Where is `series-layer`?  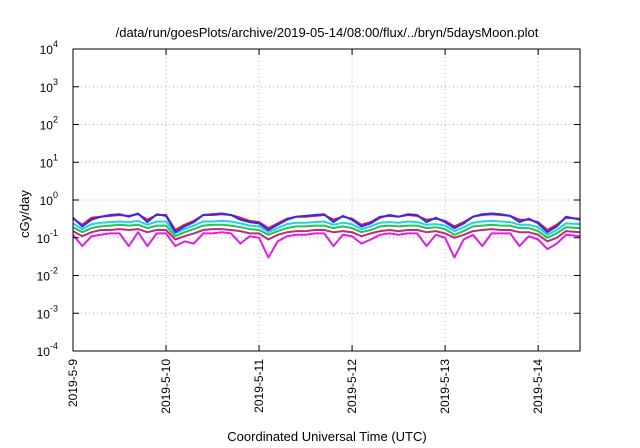 series-layer is located at coordinates (326, 235).